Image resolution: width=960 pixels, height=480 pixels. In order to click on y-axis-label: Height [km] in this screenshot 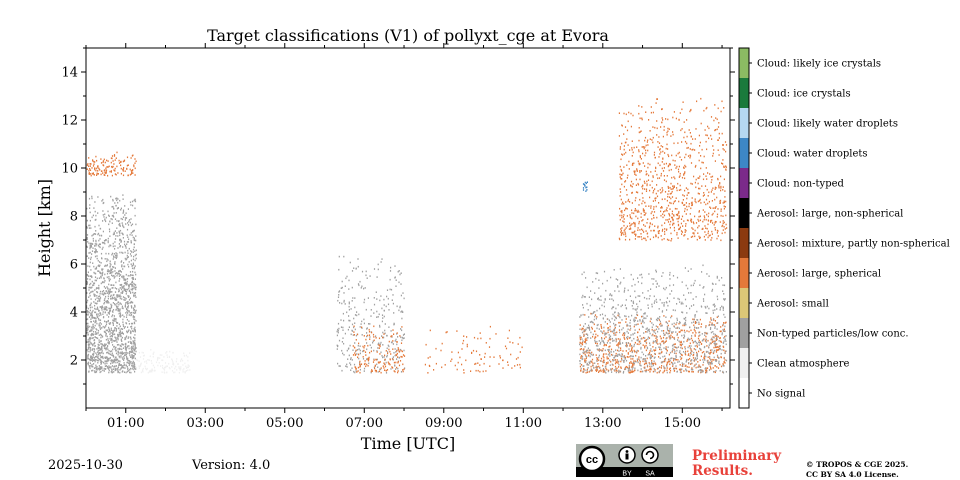, I will do `click(44, 228)`.